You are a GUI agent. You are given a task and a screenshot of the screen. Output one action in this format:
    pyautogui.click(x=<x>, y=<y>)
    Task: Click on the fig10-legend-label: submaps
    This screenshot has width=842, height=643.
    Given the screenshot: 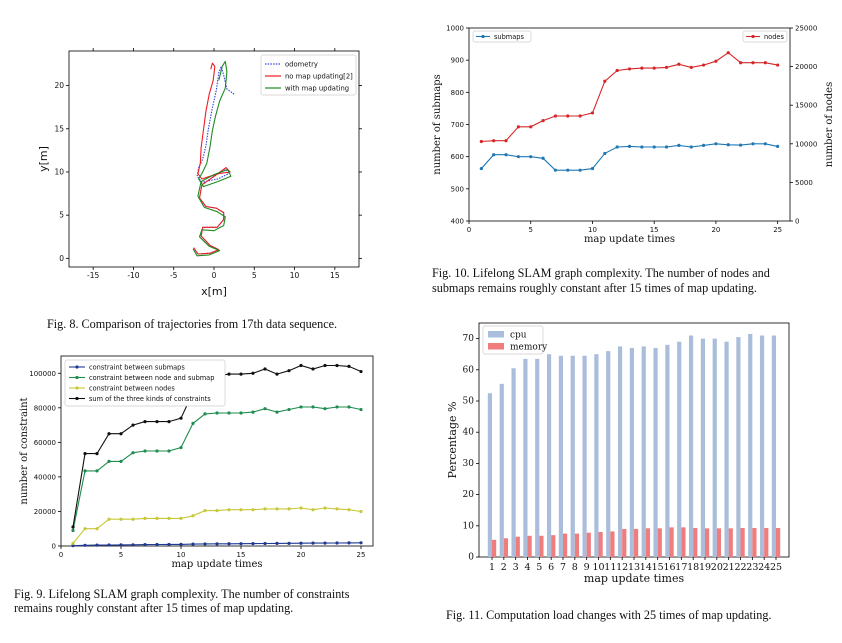 What is the action you would take?
    pyautogui.click(x=509, y=37)
    